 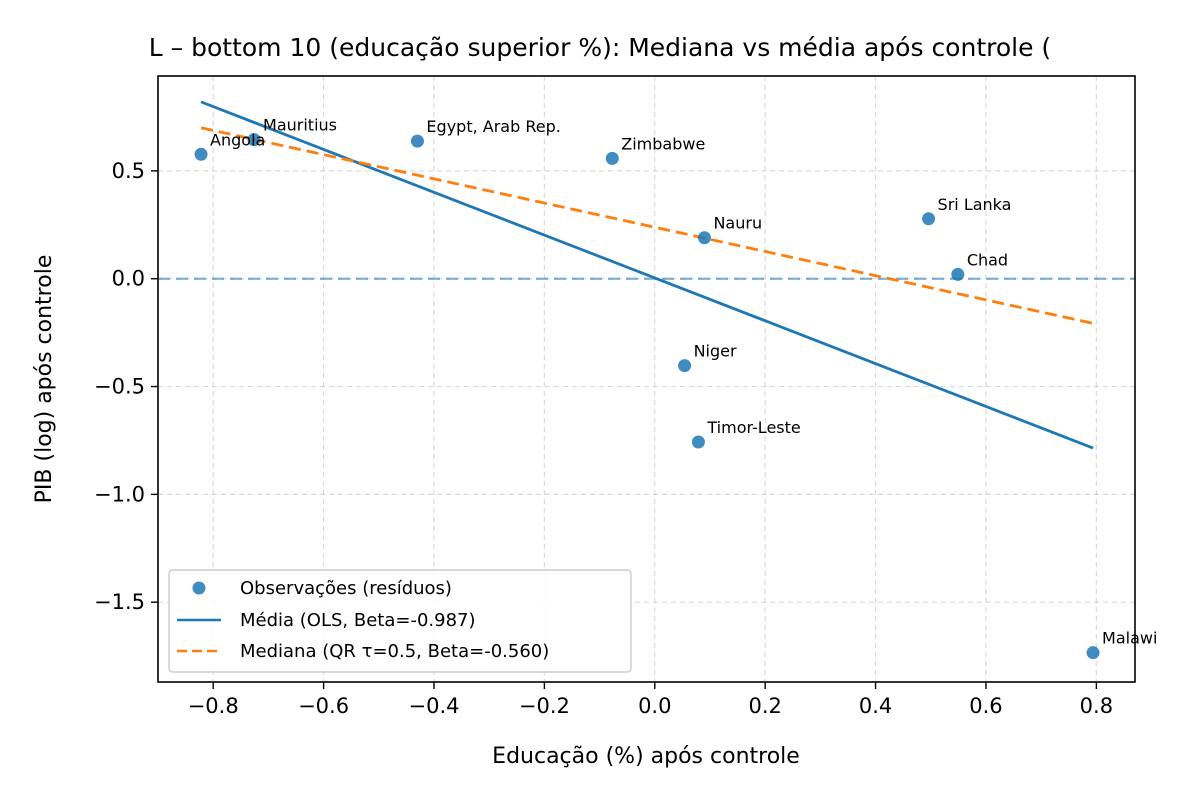 I want to click on point-label: Angola, so click(x=237, y=139).